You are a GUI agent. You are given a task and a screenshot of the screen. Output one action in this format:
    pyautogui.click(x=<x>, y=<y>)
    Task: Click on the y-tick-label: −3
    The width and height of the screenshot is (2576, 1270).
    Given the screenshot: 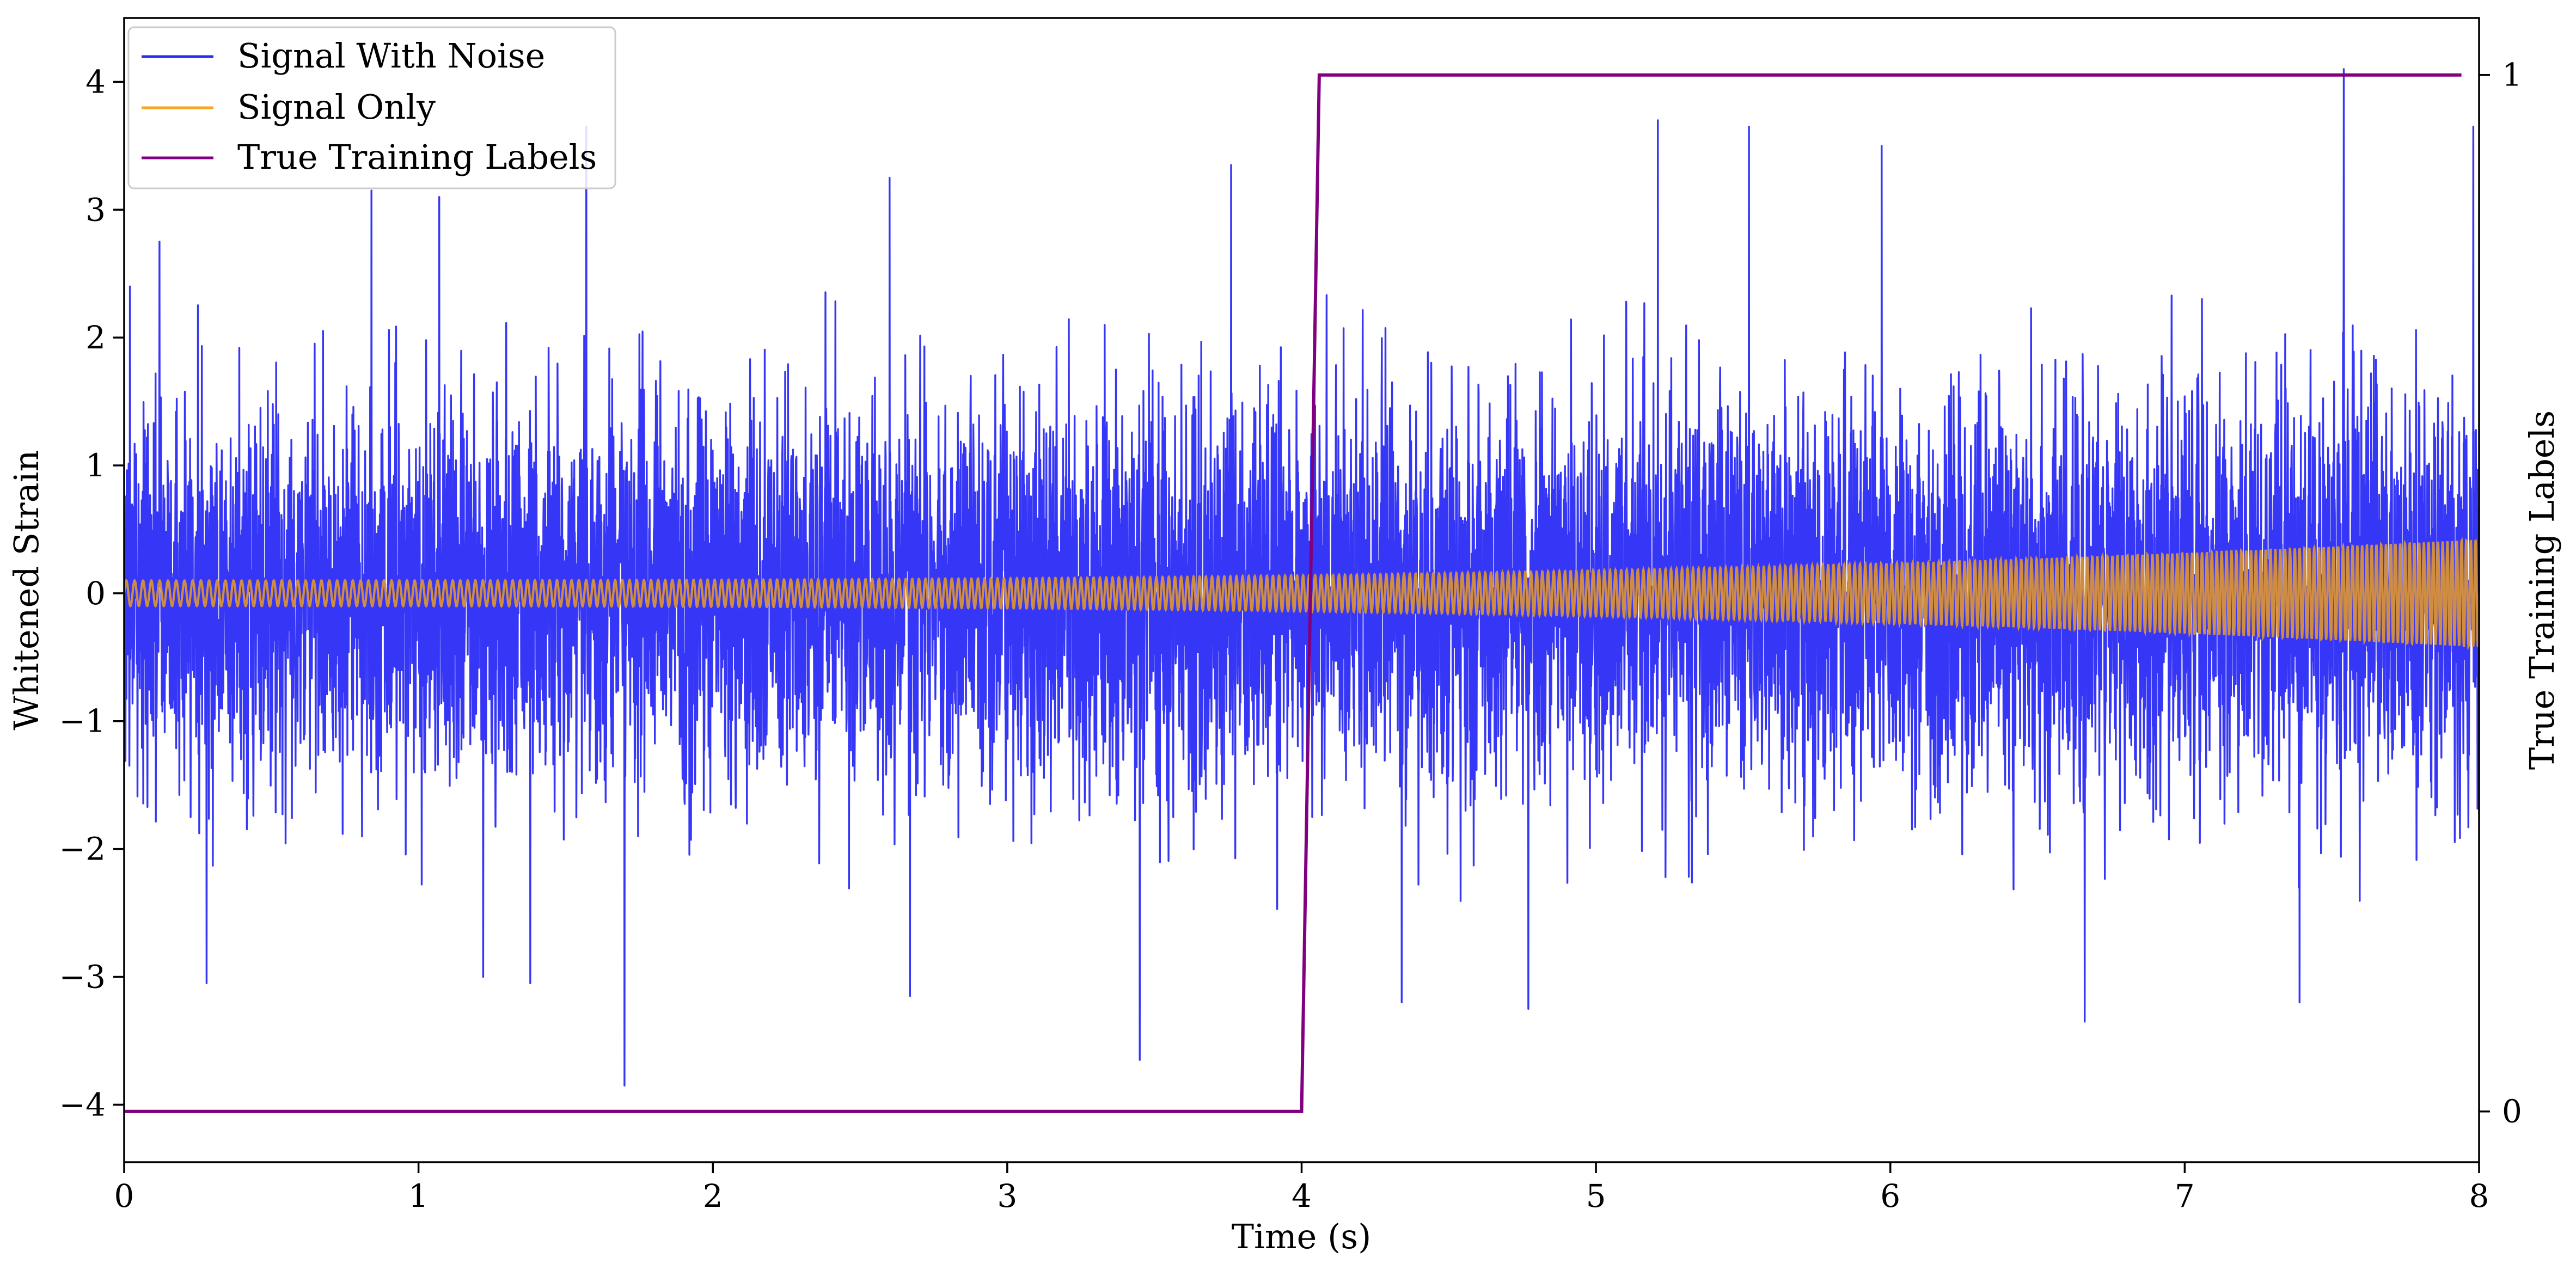 What is the action you would take?
    pyautogui.click(x=82, y=976)
    